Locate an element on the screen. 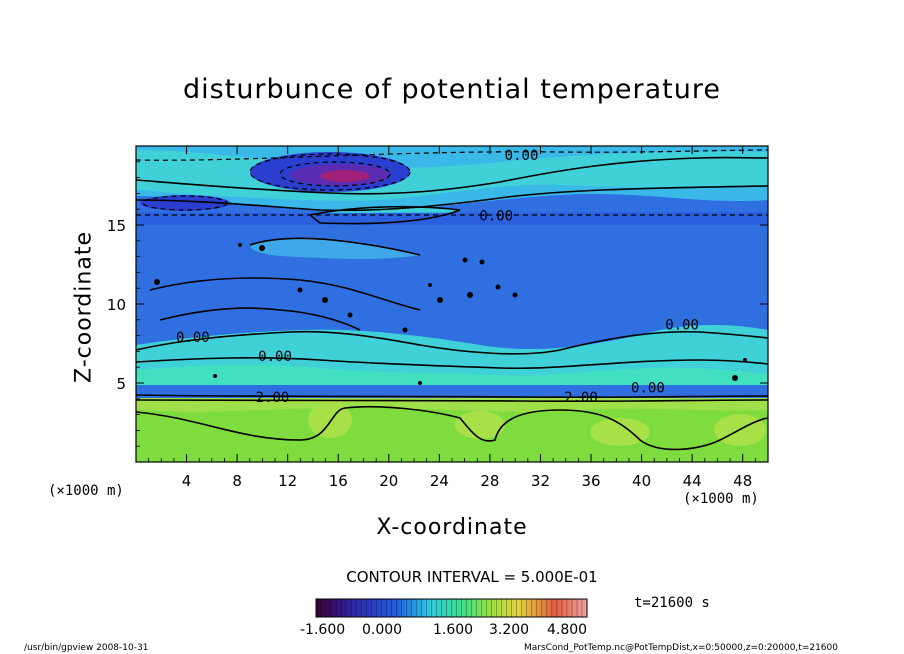 Image resolution: width=904 pixels, height=654 pixels. colorbar-tick-labels: -1.600 0.000 1.600 3.200 4.800 is located at coordinates (443, 630).